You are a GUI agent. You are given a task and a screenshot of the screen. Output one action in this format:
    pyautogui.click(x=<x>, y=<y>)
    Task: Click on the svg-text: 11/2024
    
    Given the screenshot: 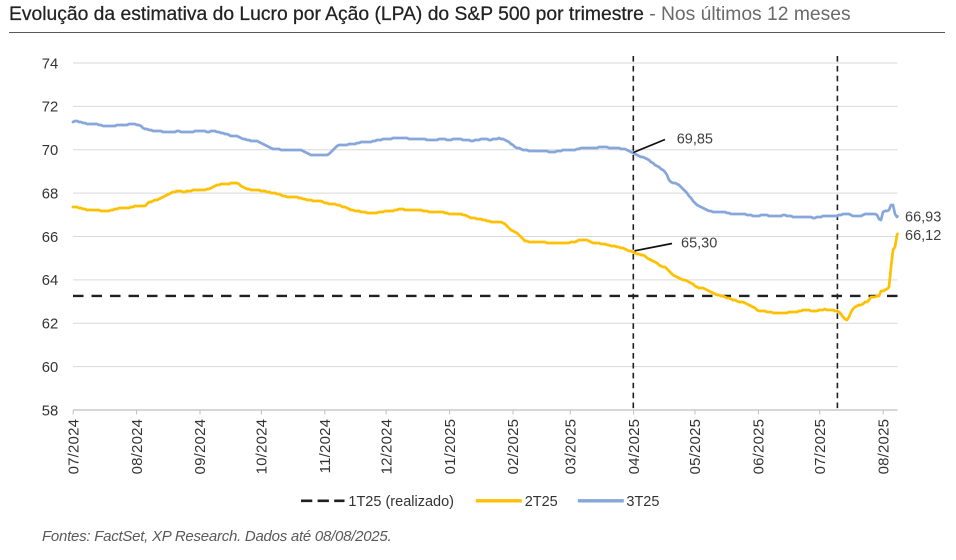 What is the action you would take?
    pyautogui.click(x=325, y=446)
    